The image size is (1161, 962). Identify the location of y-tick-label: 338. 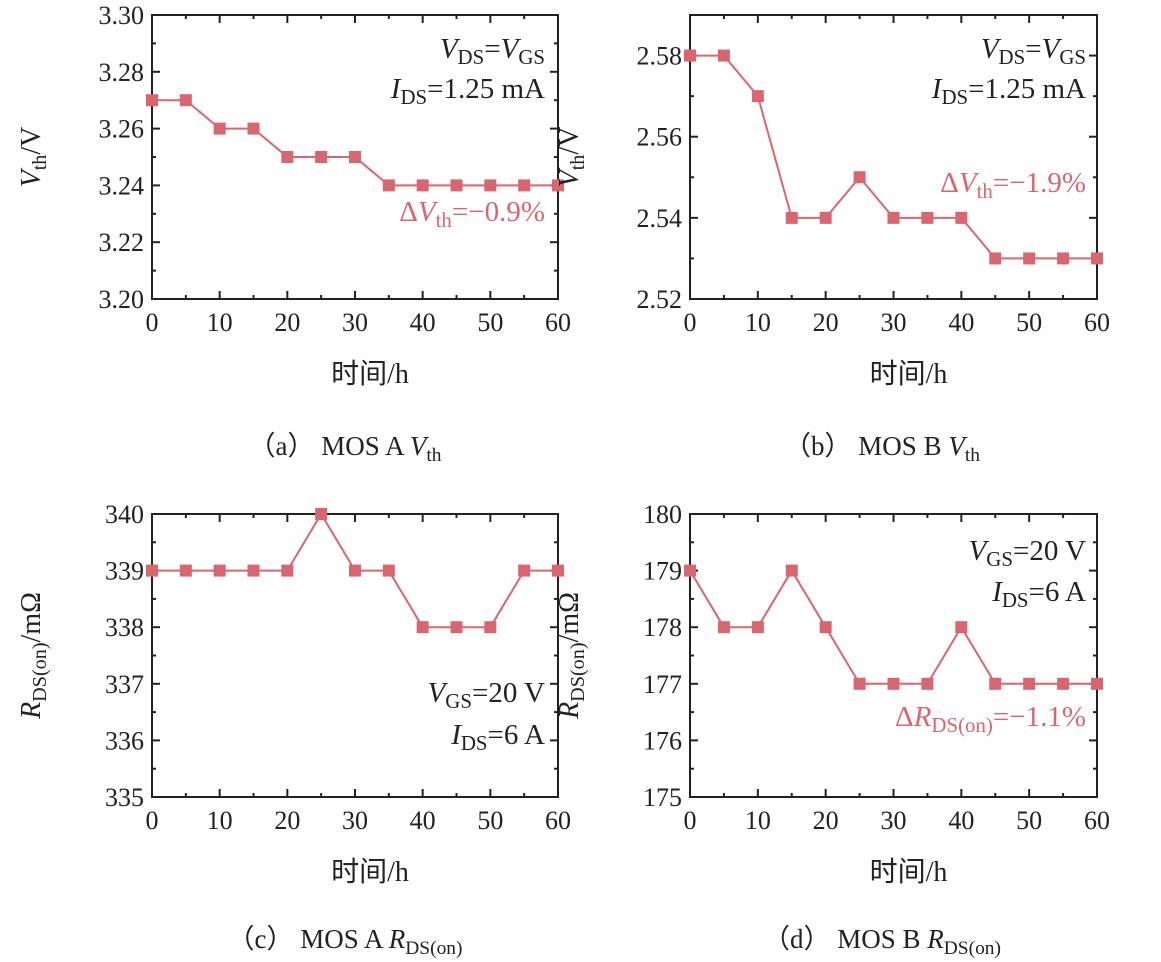
(124, 627).